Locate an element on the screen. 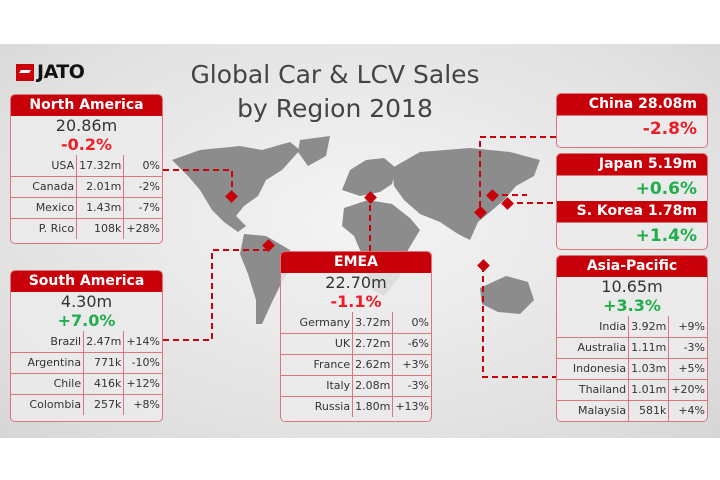 The width and height of the screenshot is (720, 480). japan-box: Japan 5.19m +0.6% is located at coordinates (632, 177).